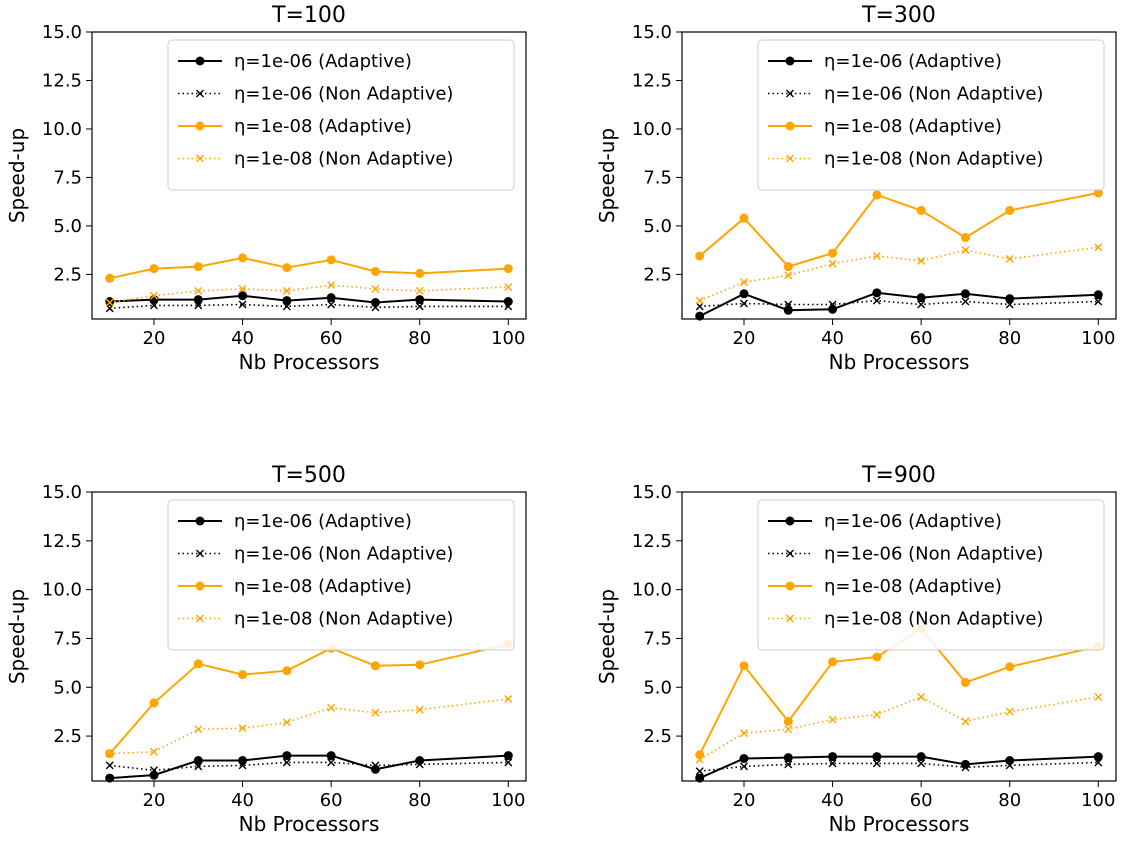  What do you see at coordinates (1098, 338) in the screenshot?
I see `x-tick-label: 100` at bounding box center [1098, 338].